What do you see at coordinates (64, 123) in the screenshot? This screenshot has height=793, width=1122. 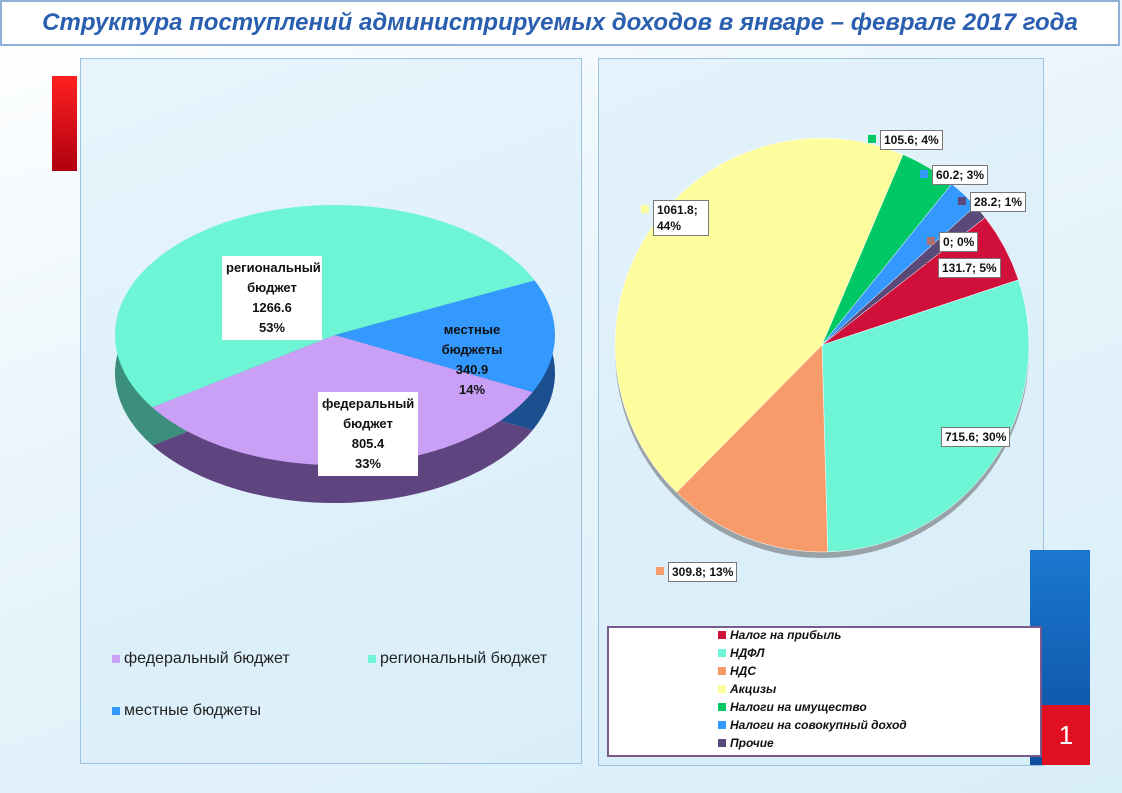 I see `accent-bar` at bounding box center [64, 123].